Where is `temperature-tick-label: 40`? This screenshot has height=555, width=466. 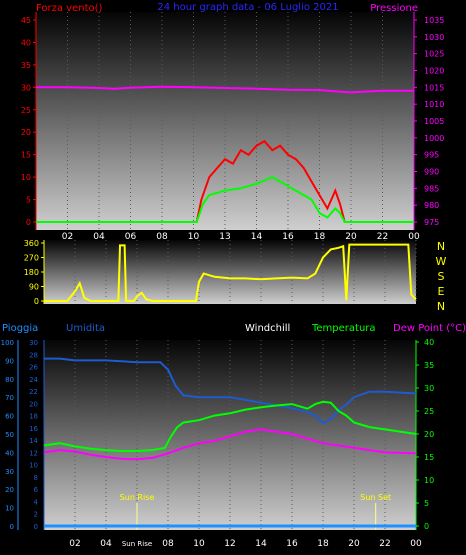 temperature-tick-label: 40 is located at coordinates (429, 342).